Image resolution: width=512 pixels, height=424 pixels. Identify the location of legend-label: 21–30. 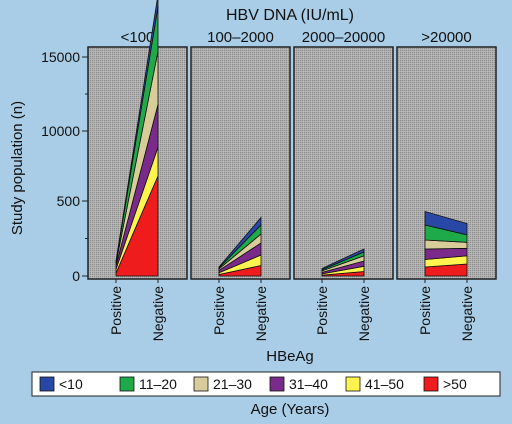
(232, 384).